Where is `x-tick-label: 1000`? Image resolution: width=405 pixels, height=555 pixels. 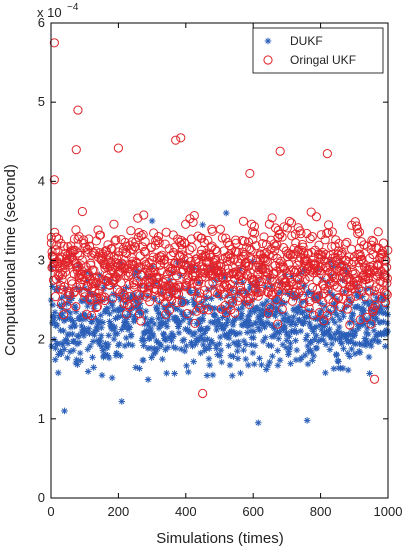
x-tick-label: 1000 is located at coordinates (388, 511).